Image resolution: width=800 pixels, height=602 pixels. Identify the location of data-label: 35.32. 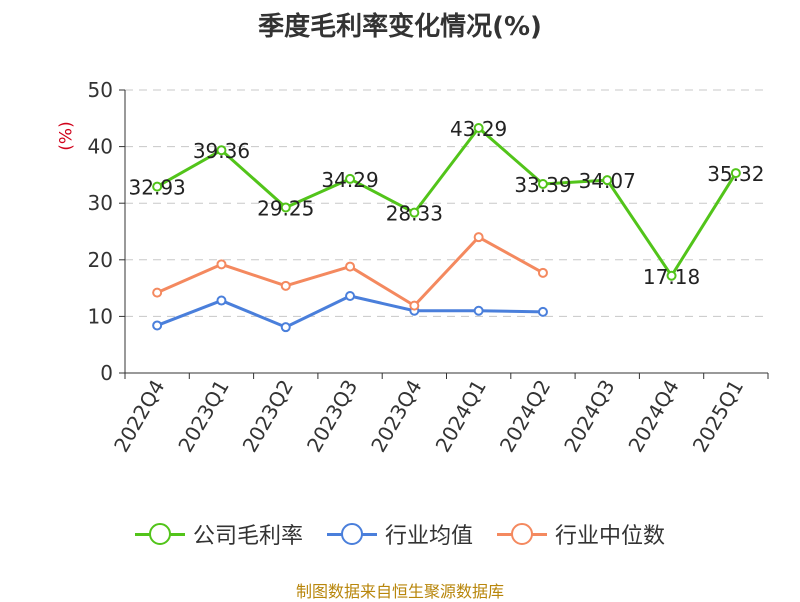
(735, 174).